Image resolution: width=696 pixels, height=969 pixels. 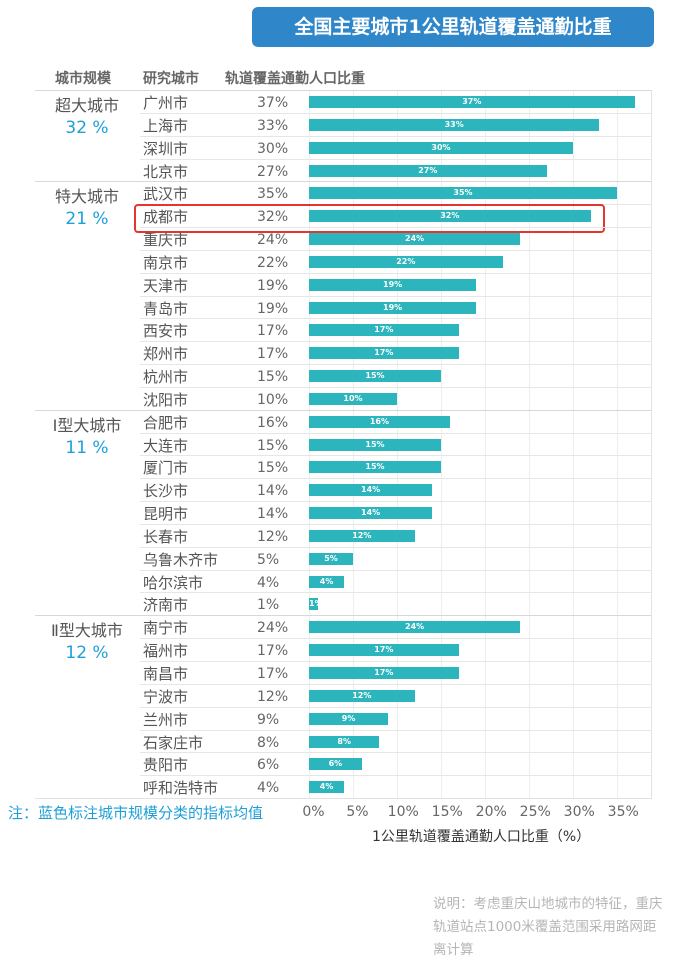 What do you see at coordinates (428, 170) in the screenshot?
I see `bar: 27%` at bounding box center [428, 170].